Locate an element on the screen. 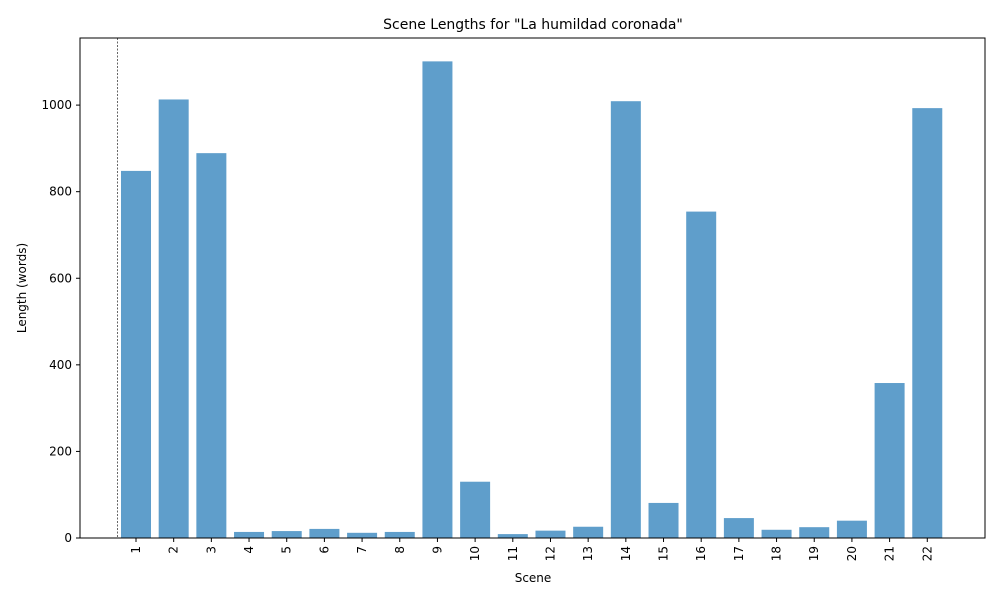  x-tick-label: 6 is located at coordinates (324, 550).